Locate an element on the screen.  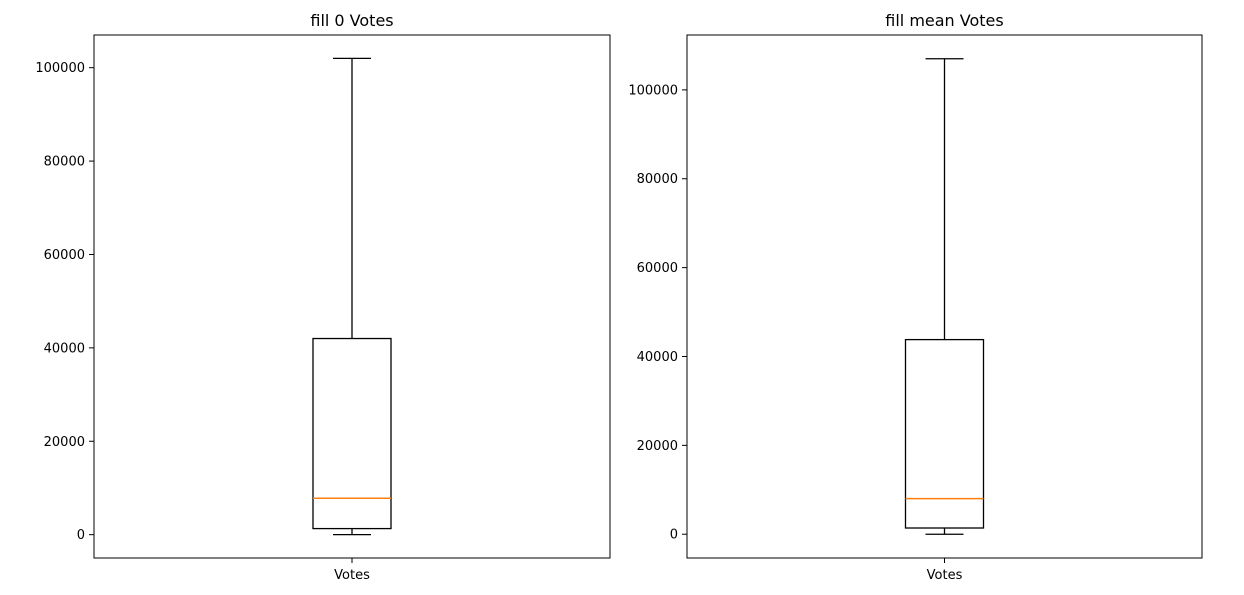
chart-title: fill mean Votes is located at coordinates (944, 20).